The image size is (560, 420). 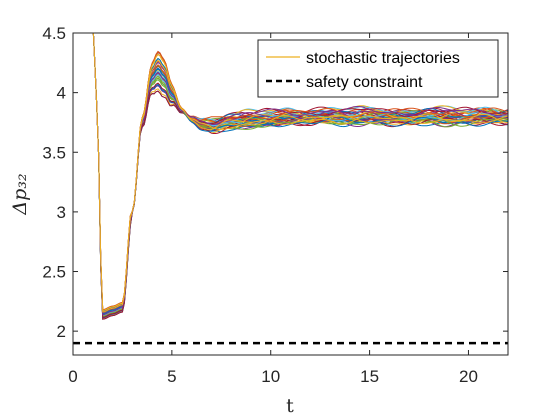 I want to click on x-tick-label: 15, so click(x=369, y=376).